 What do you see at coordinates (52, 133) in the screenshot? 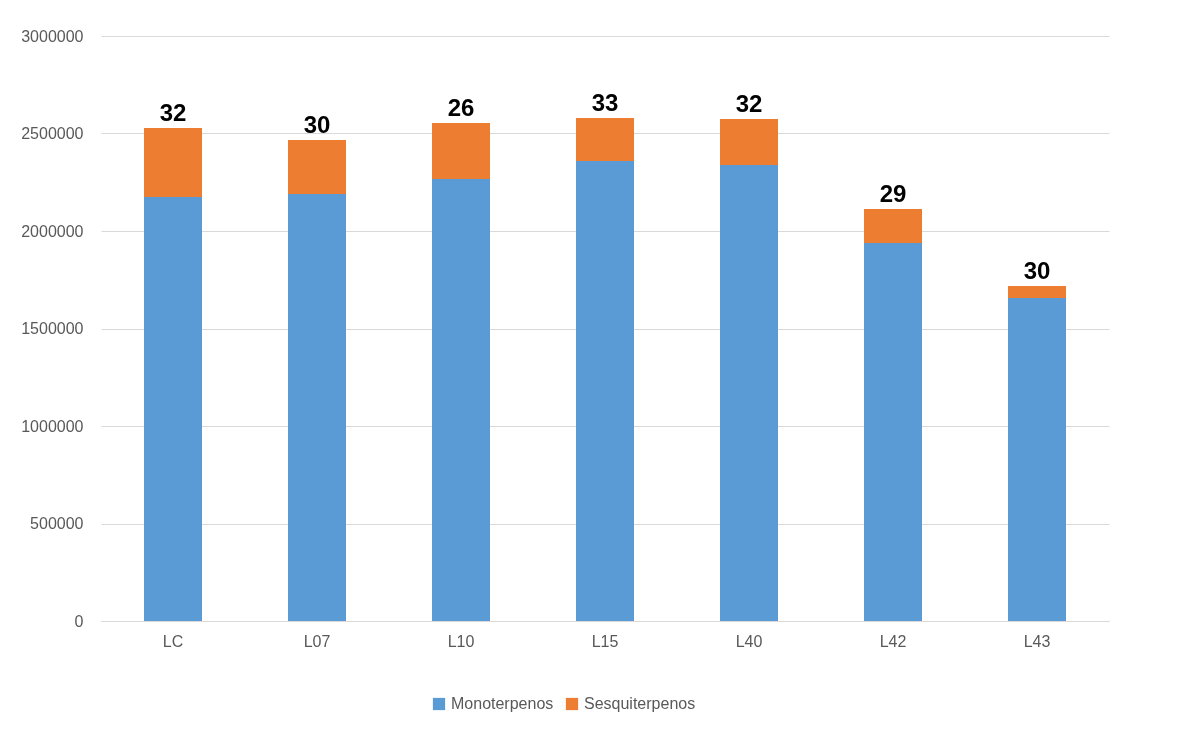
I see `y-tick-label: 2500000` at bounding box center [52, 133].